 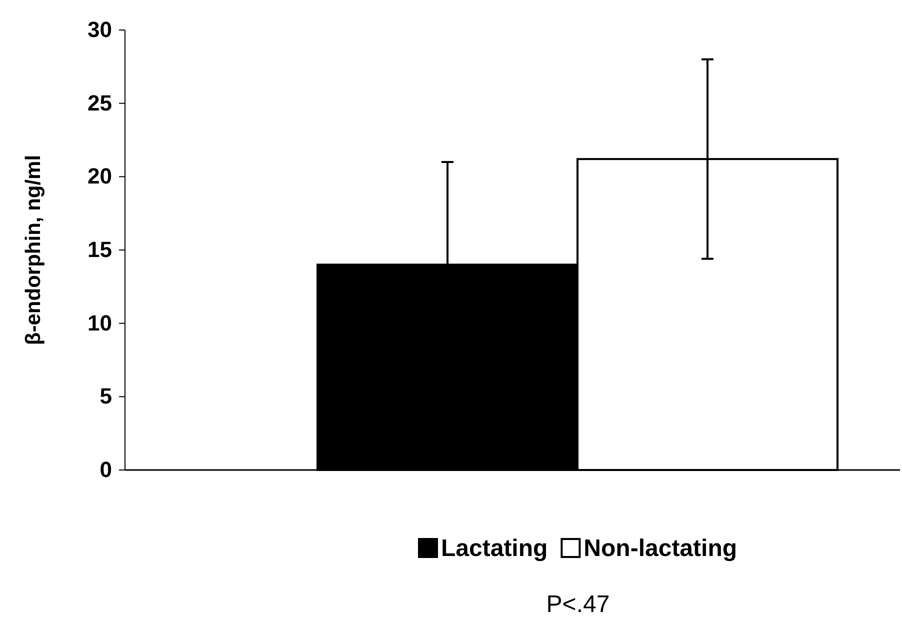 What do you see at coordinates (100, 103) in the screenshot?
I see `y-tick-label: 25` at bounding box center [100, 103].